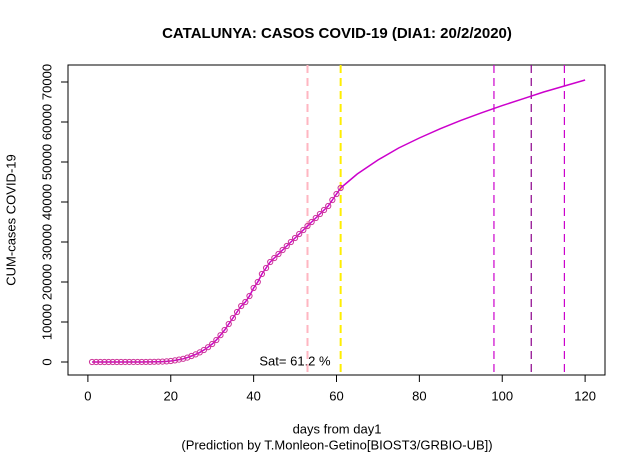 Image resolution: width=640 pixels, height=458 pixels. What do you see at coordinates (46, 322) in the screenshot?
I see `y-tick-label: 10000` at bounding box center [46, 322].